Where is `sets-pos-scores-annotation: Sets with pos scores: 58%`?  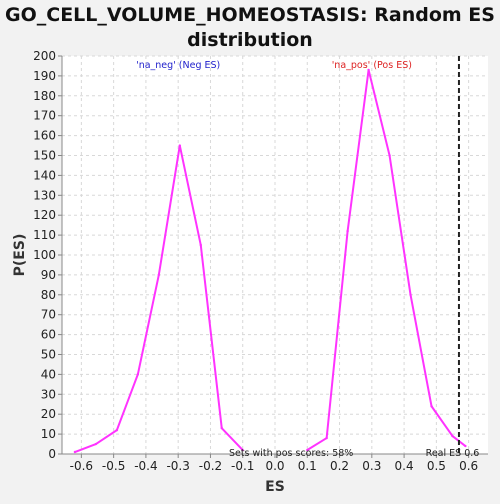
sets-pos-scores-annotation: Sets with pos scores: 58% is located at coordinates (291, 453).